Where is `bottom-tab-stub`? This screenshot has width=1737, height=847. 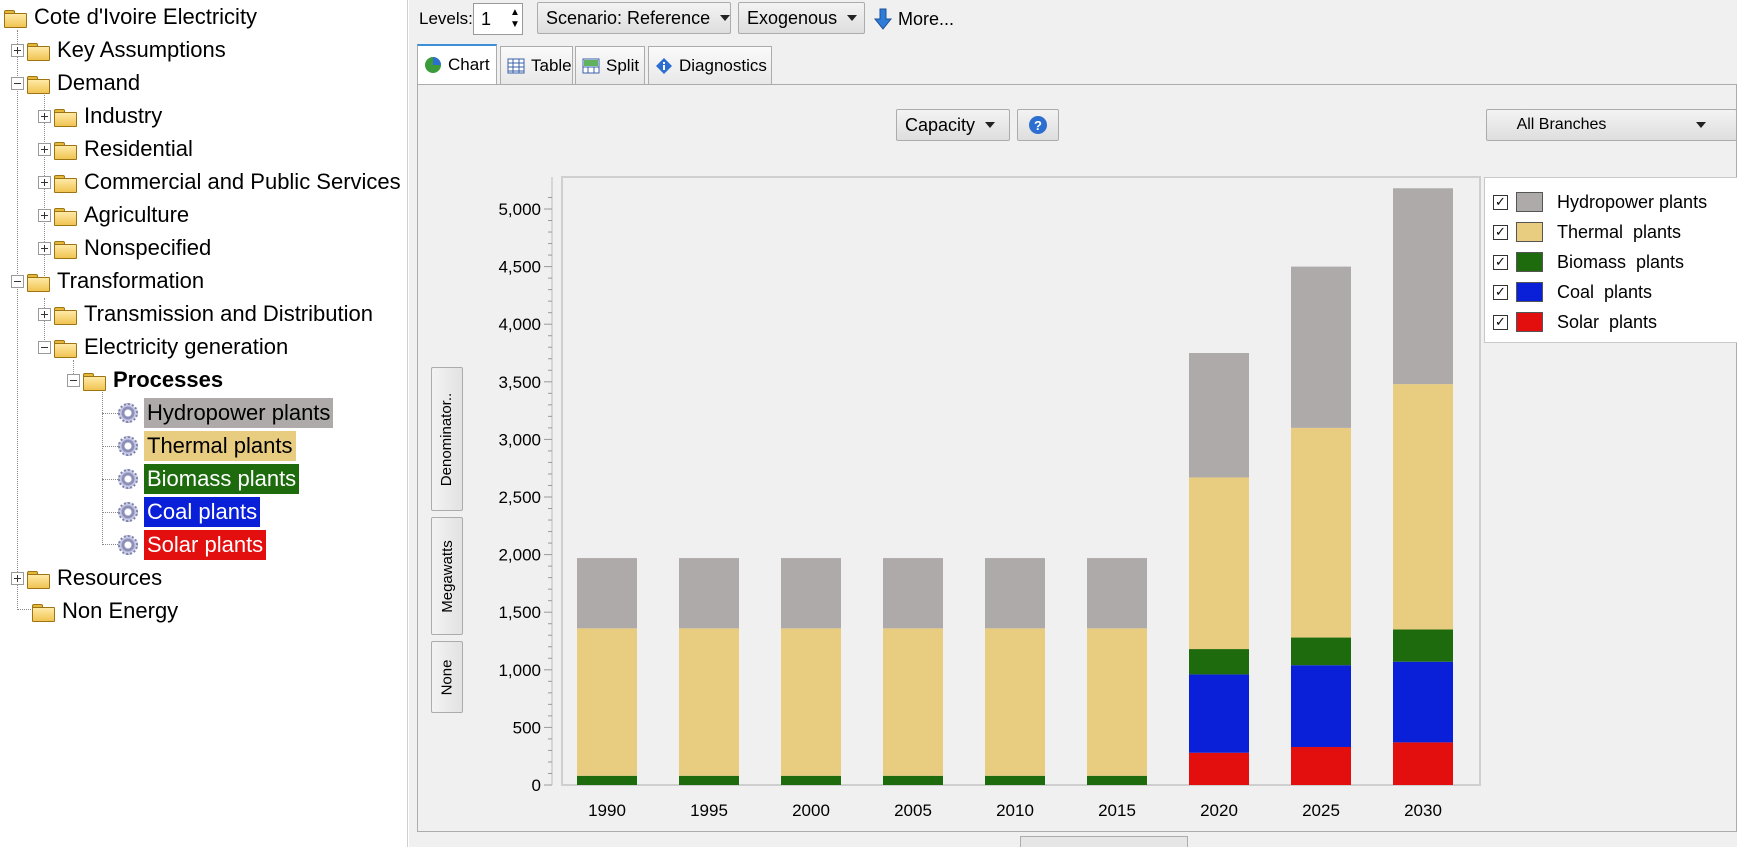 bottom-tab-stub is located at coordinates (1104, 841).